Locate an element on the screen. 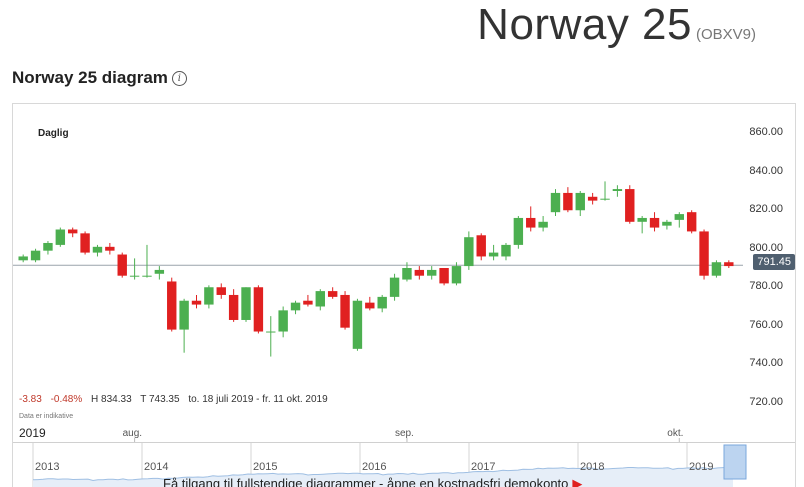  info-icon: i is located at coordinates (179, 78).